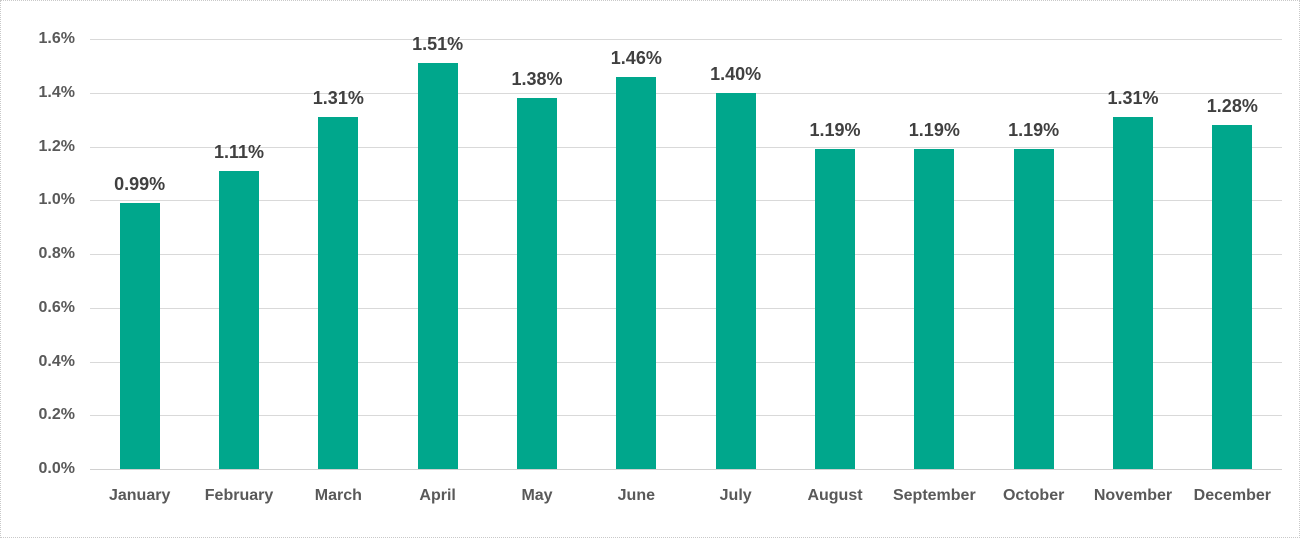  I want to click on x-axis-tick-label: August, so click(835, 495).